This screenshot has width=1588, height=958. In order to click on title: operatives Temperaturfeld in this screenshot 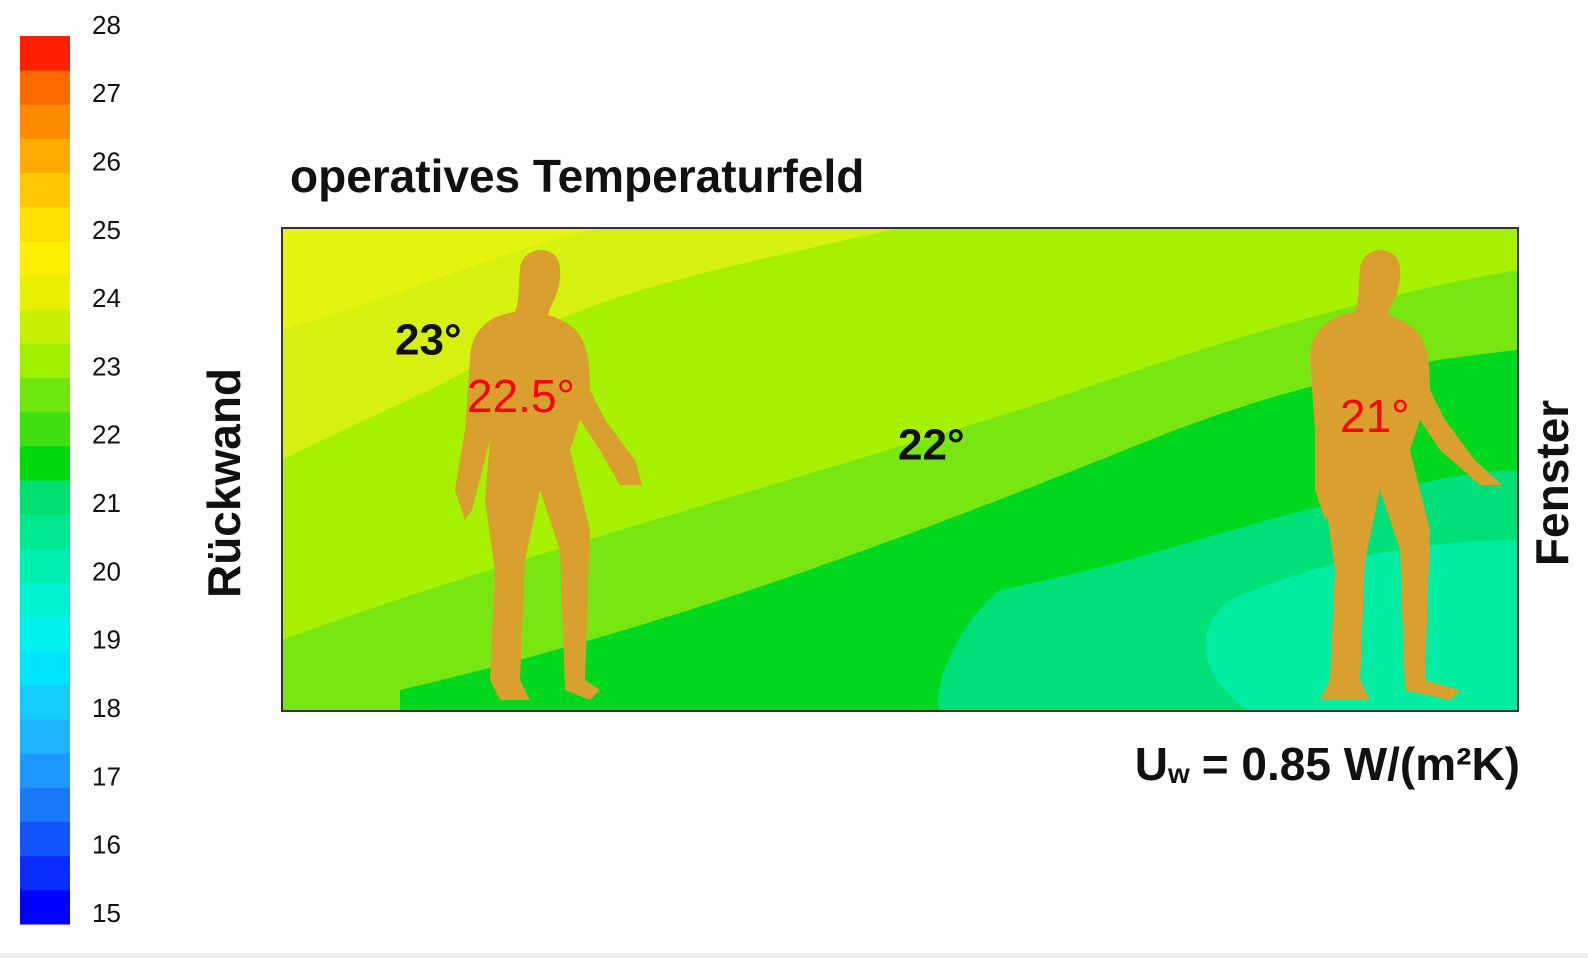, I will do `click(577, 176)`.